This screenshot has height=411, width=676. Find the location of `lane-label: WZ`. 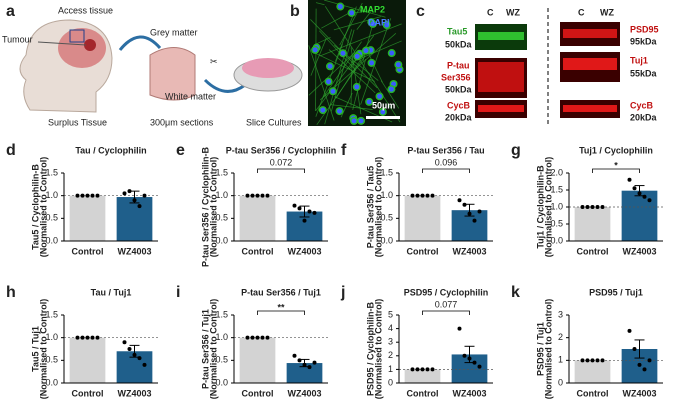

lane-label: WZ is located at coordinates (513, 12).